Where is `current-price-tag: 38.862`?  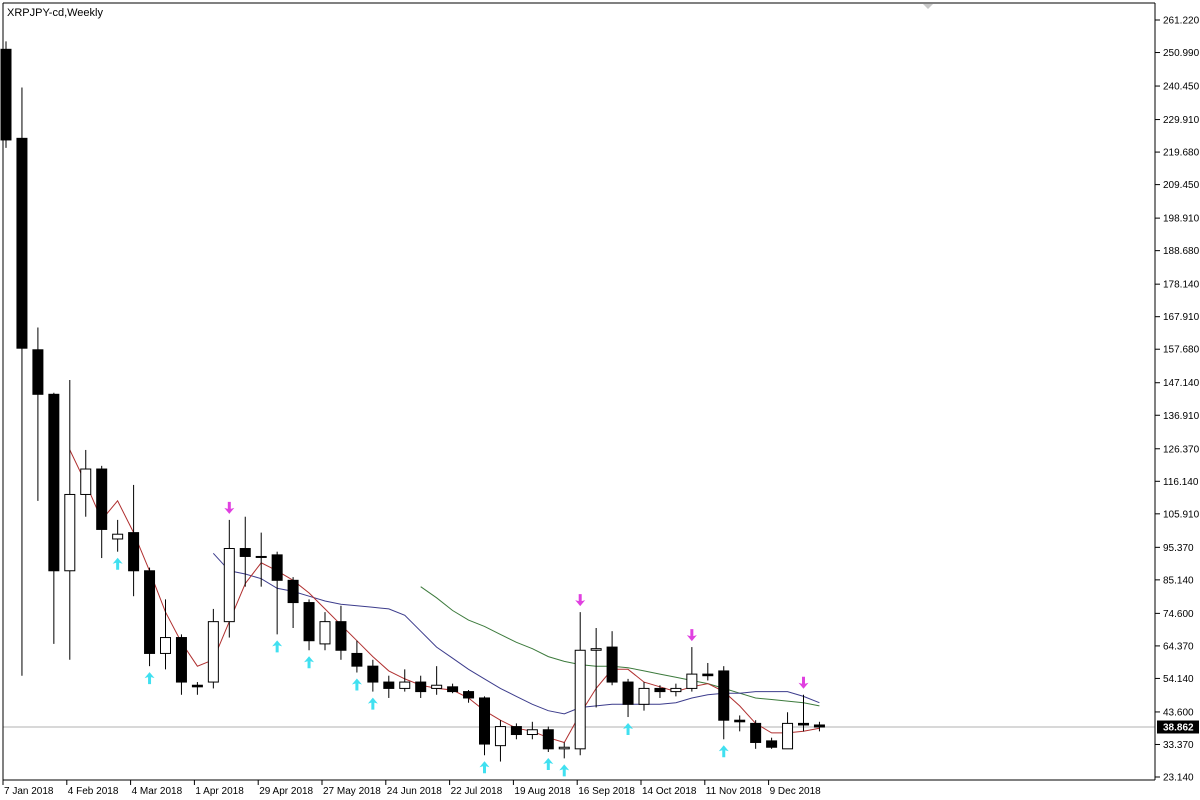
current-price-tag: 38.862 is located at coordinates (1178, 727).